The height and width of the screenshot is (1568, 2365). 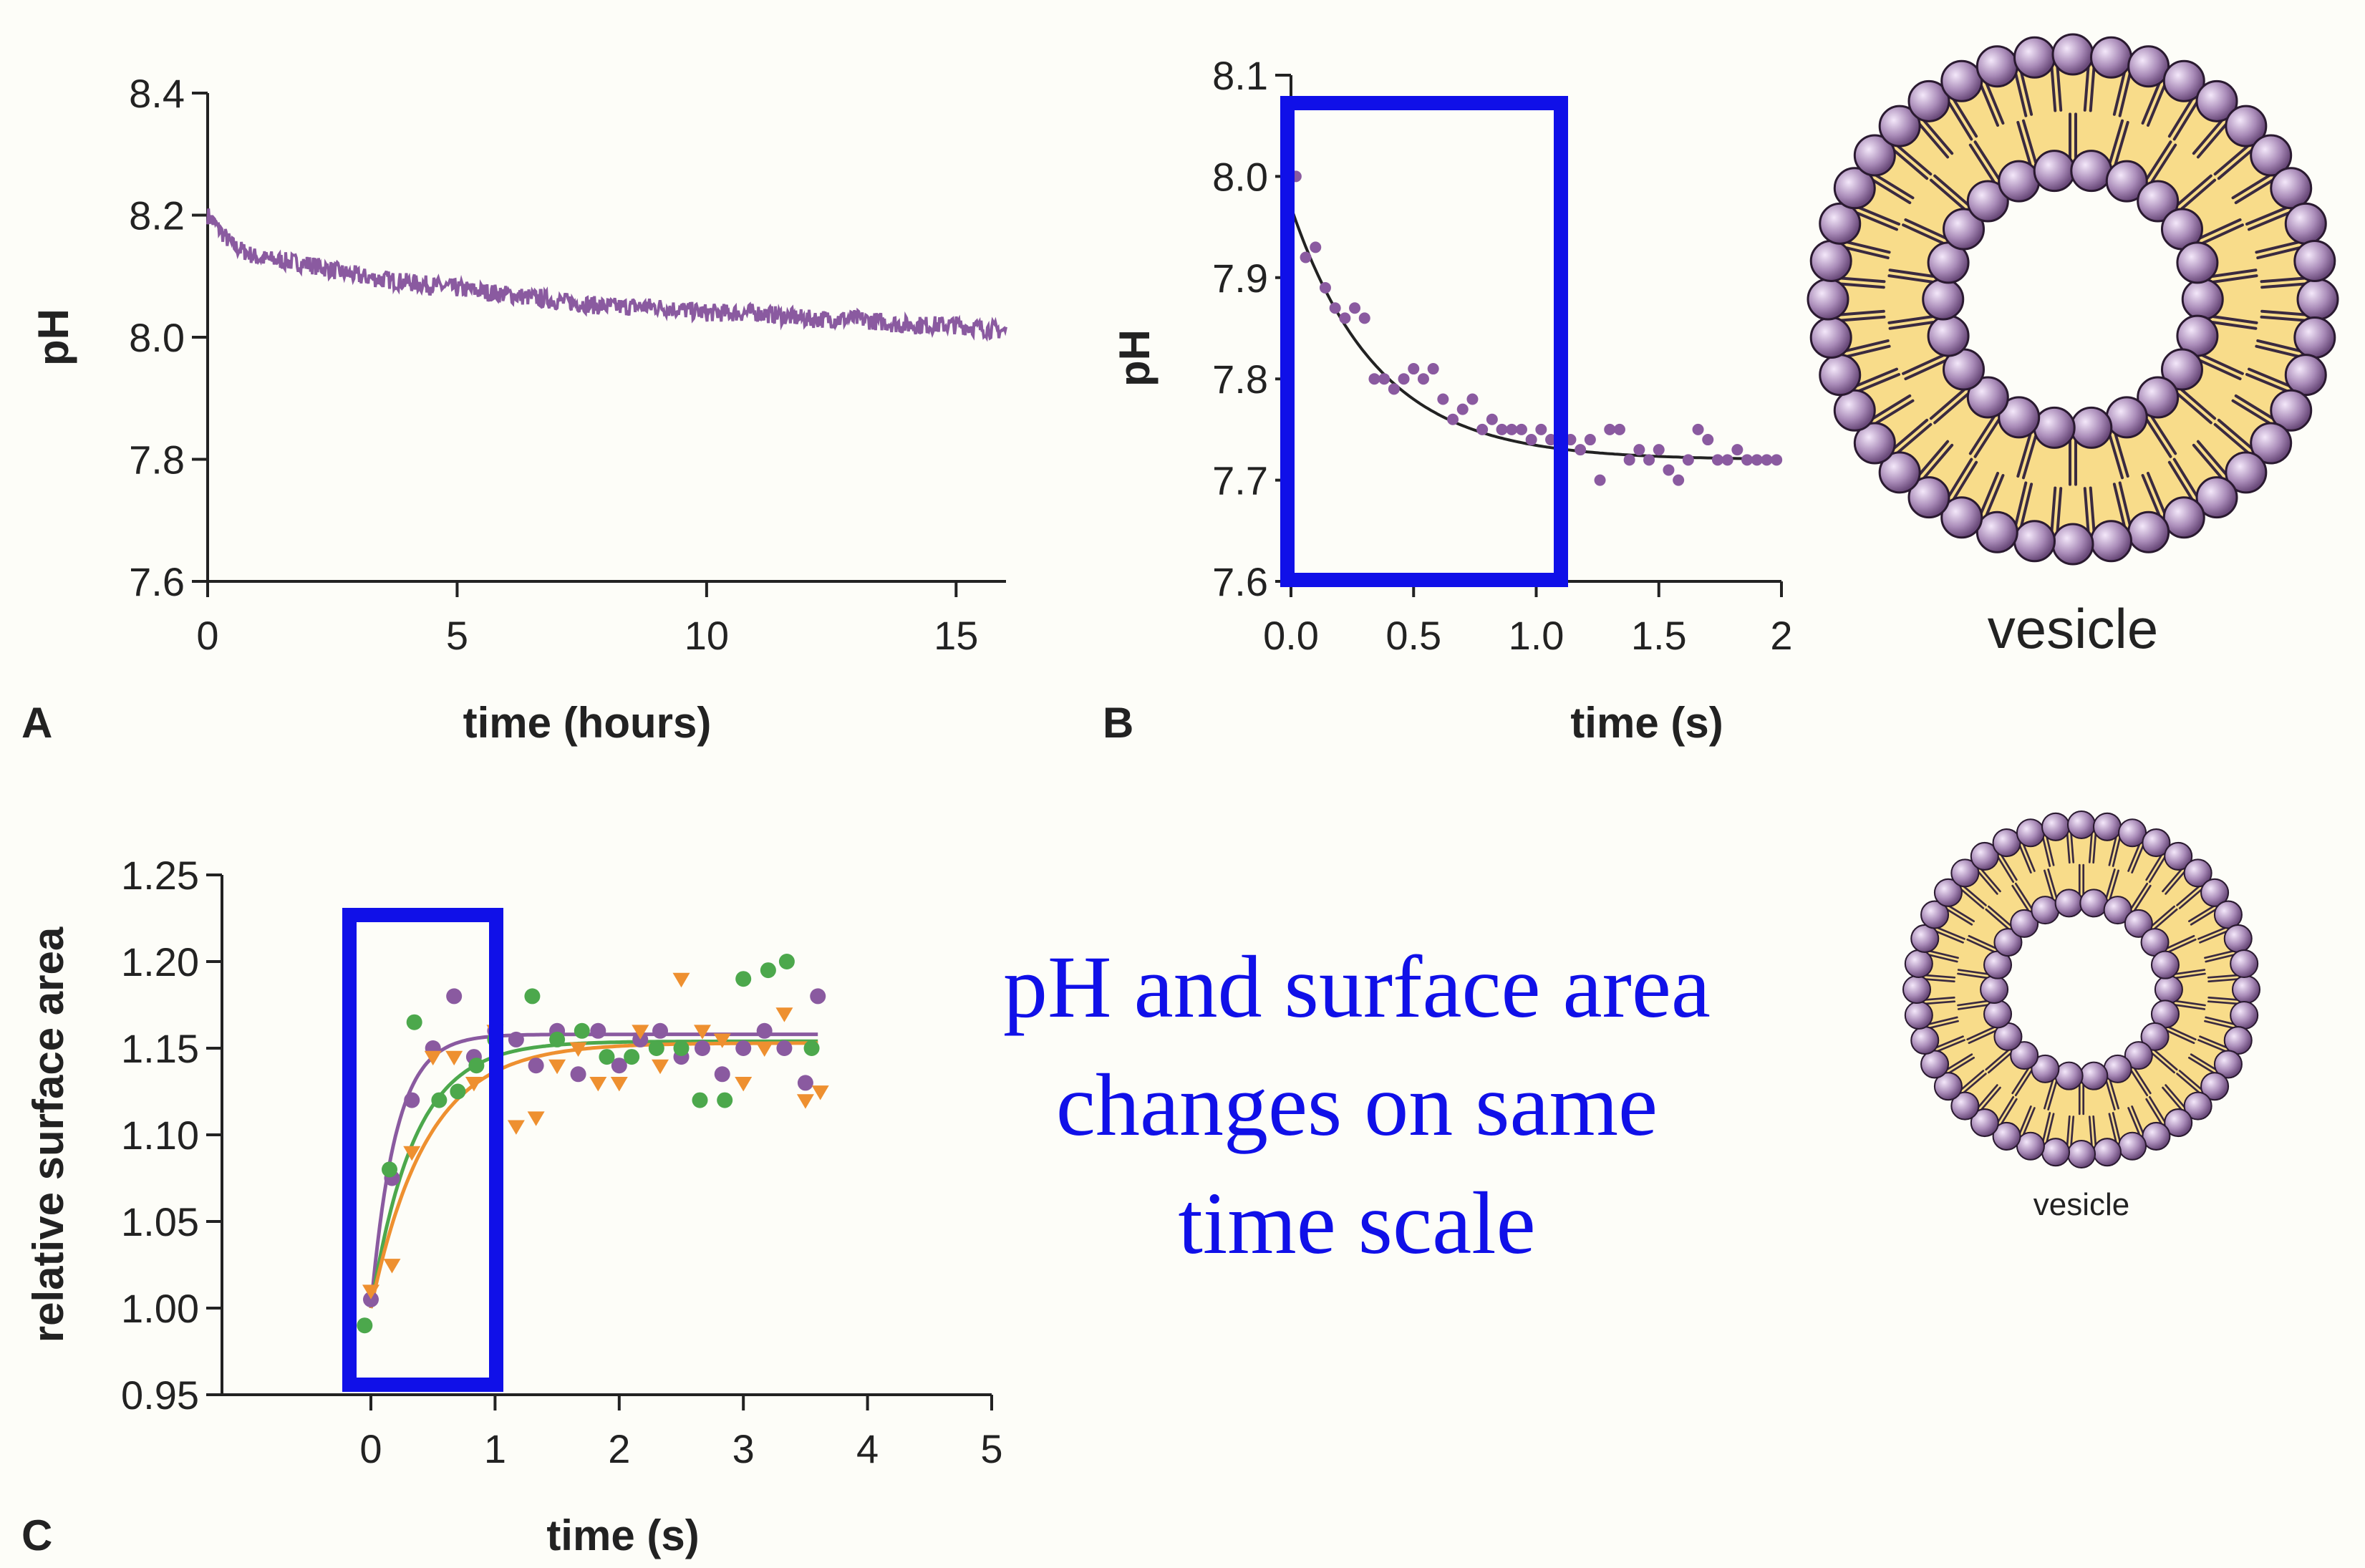 What do you see at coordinates (1424, 341) in the screenshot?
I see `panel-b-highlight-box` at bounding box center [1424, 341].